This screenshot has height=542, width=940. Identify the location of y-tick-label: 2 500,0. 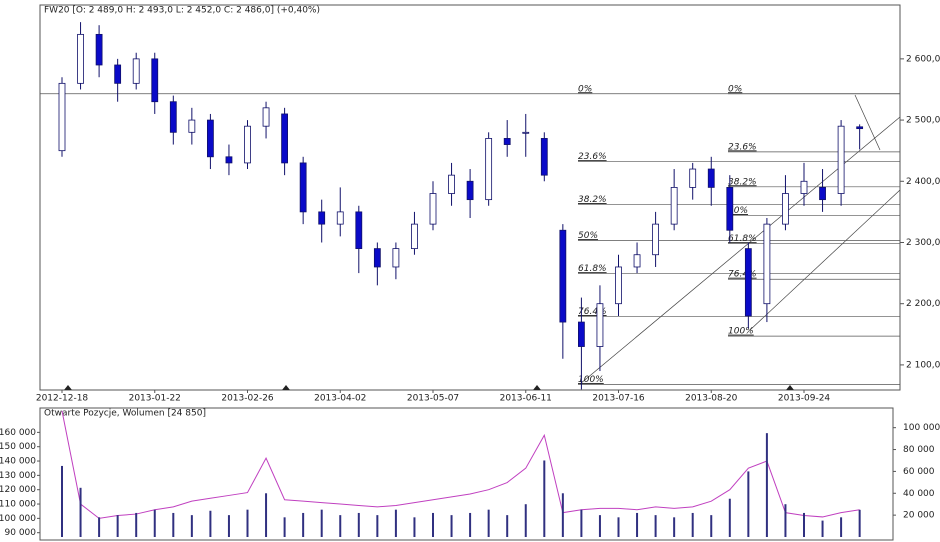
(923, 121).